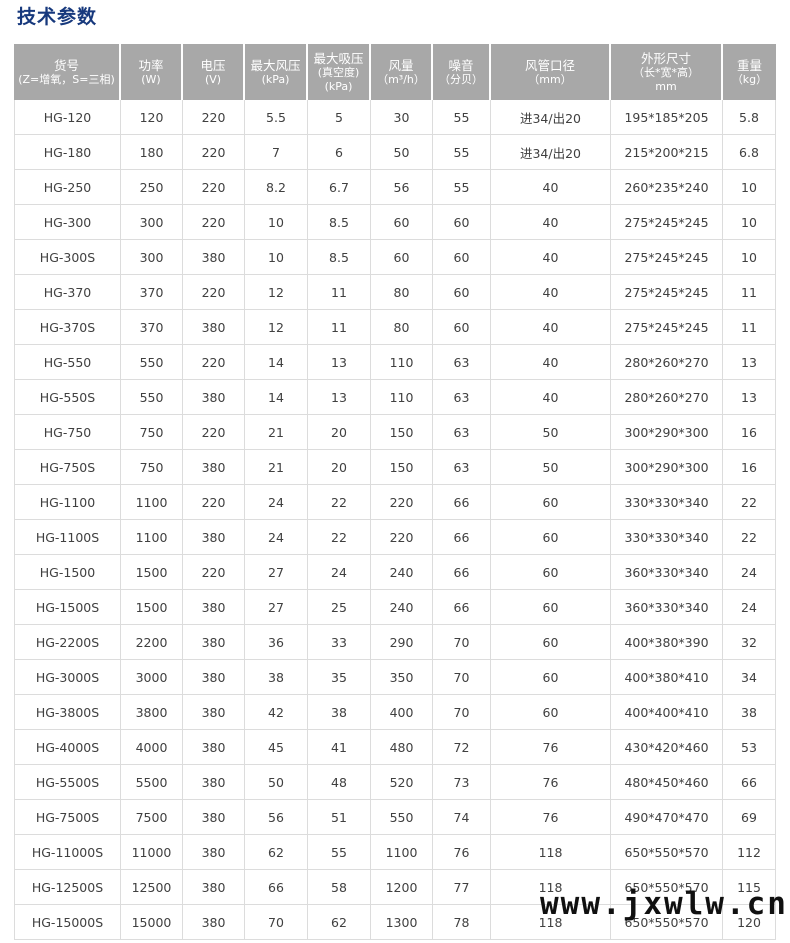 This screenshot has height=943, width=790. Describe the element at coordinates (749, 922) in the screenshot. I see `cell-weight: 120` at that location.